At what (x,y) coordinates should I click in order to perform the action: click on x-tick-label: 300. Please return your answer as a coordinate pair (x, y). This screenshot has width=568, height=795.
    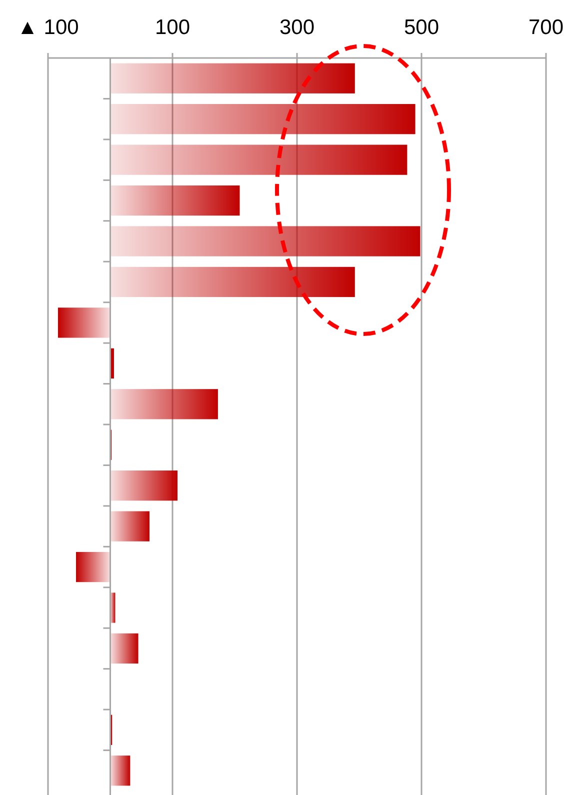
    Looking at the image, I should click on (297, 27).